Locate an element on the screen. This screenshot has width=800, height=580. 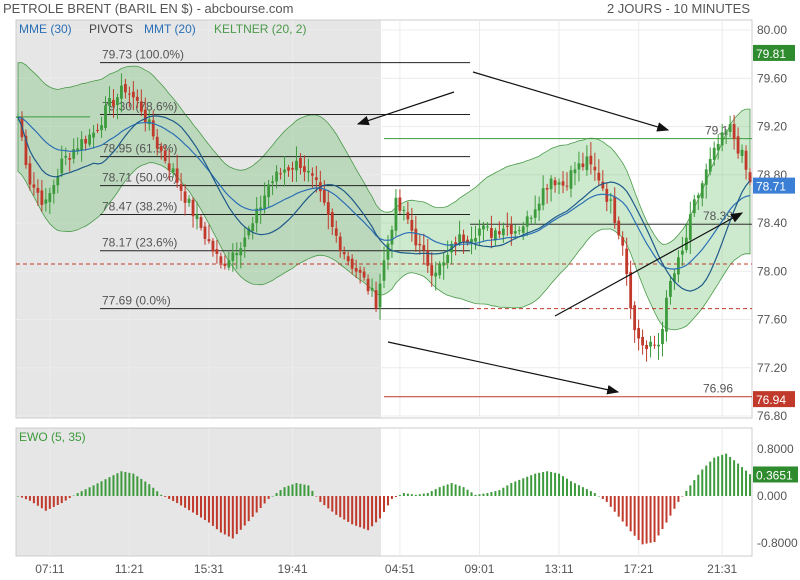
ewo-badge is located at coordinates (775, 474).